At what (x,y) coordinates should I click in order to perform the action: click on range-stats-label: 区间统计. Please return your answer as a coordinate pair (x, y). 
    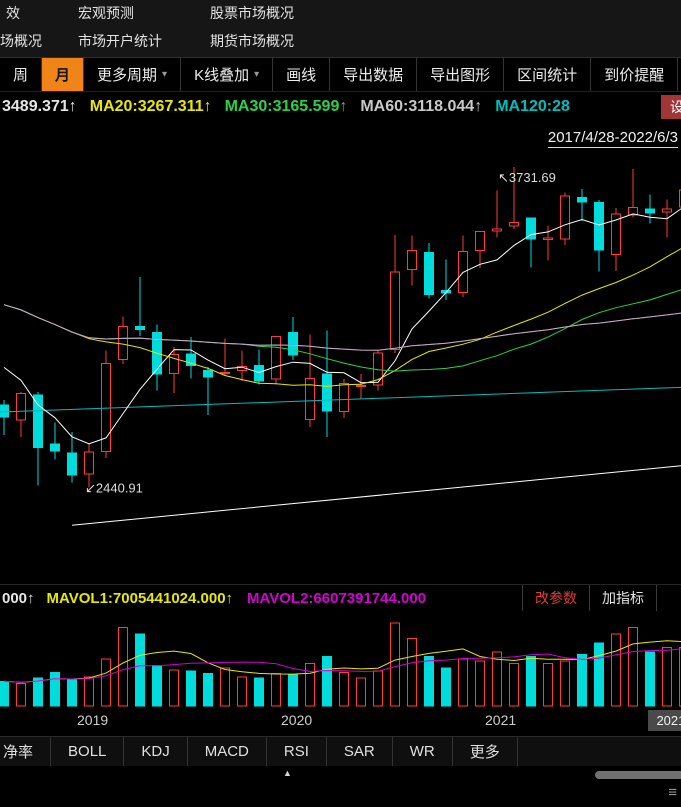
    Looking at the image, I should click on (547, 75).